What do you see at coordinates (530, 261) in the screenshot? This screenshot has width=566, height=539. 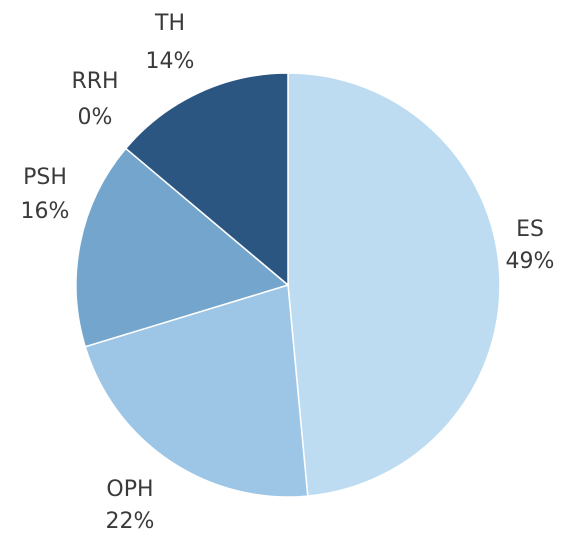 I see `slice-value-label: 49%` at bounding box center [530, 261].